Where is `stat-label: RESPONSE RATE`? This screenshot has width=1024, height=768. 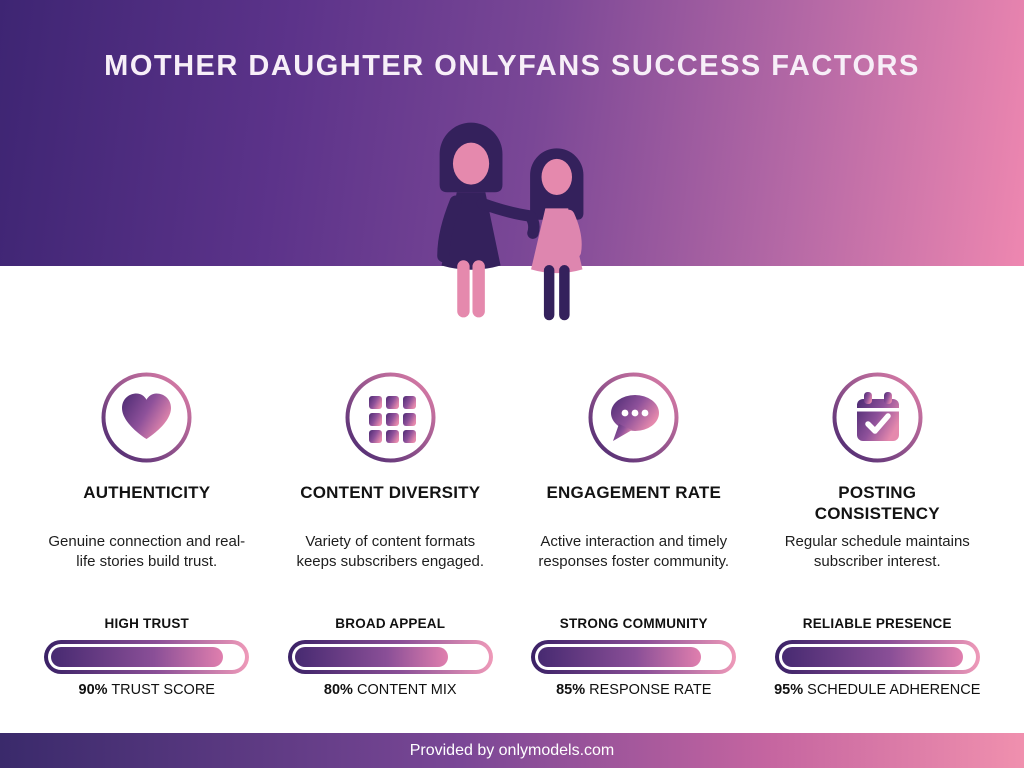
stat-label: RESPONSE RATE is located at coordinates (648, 690).